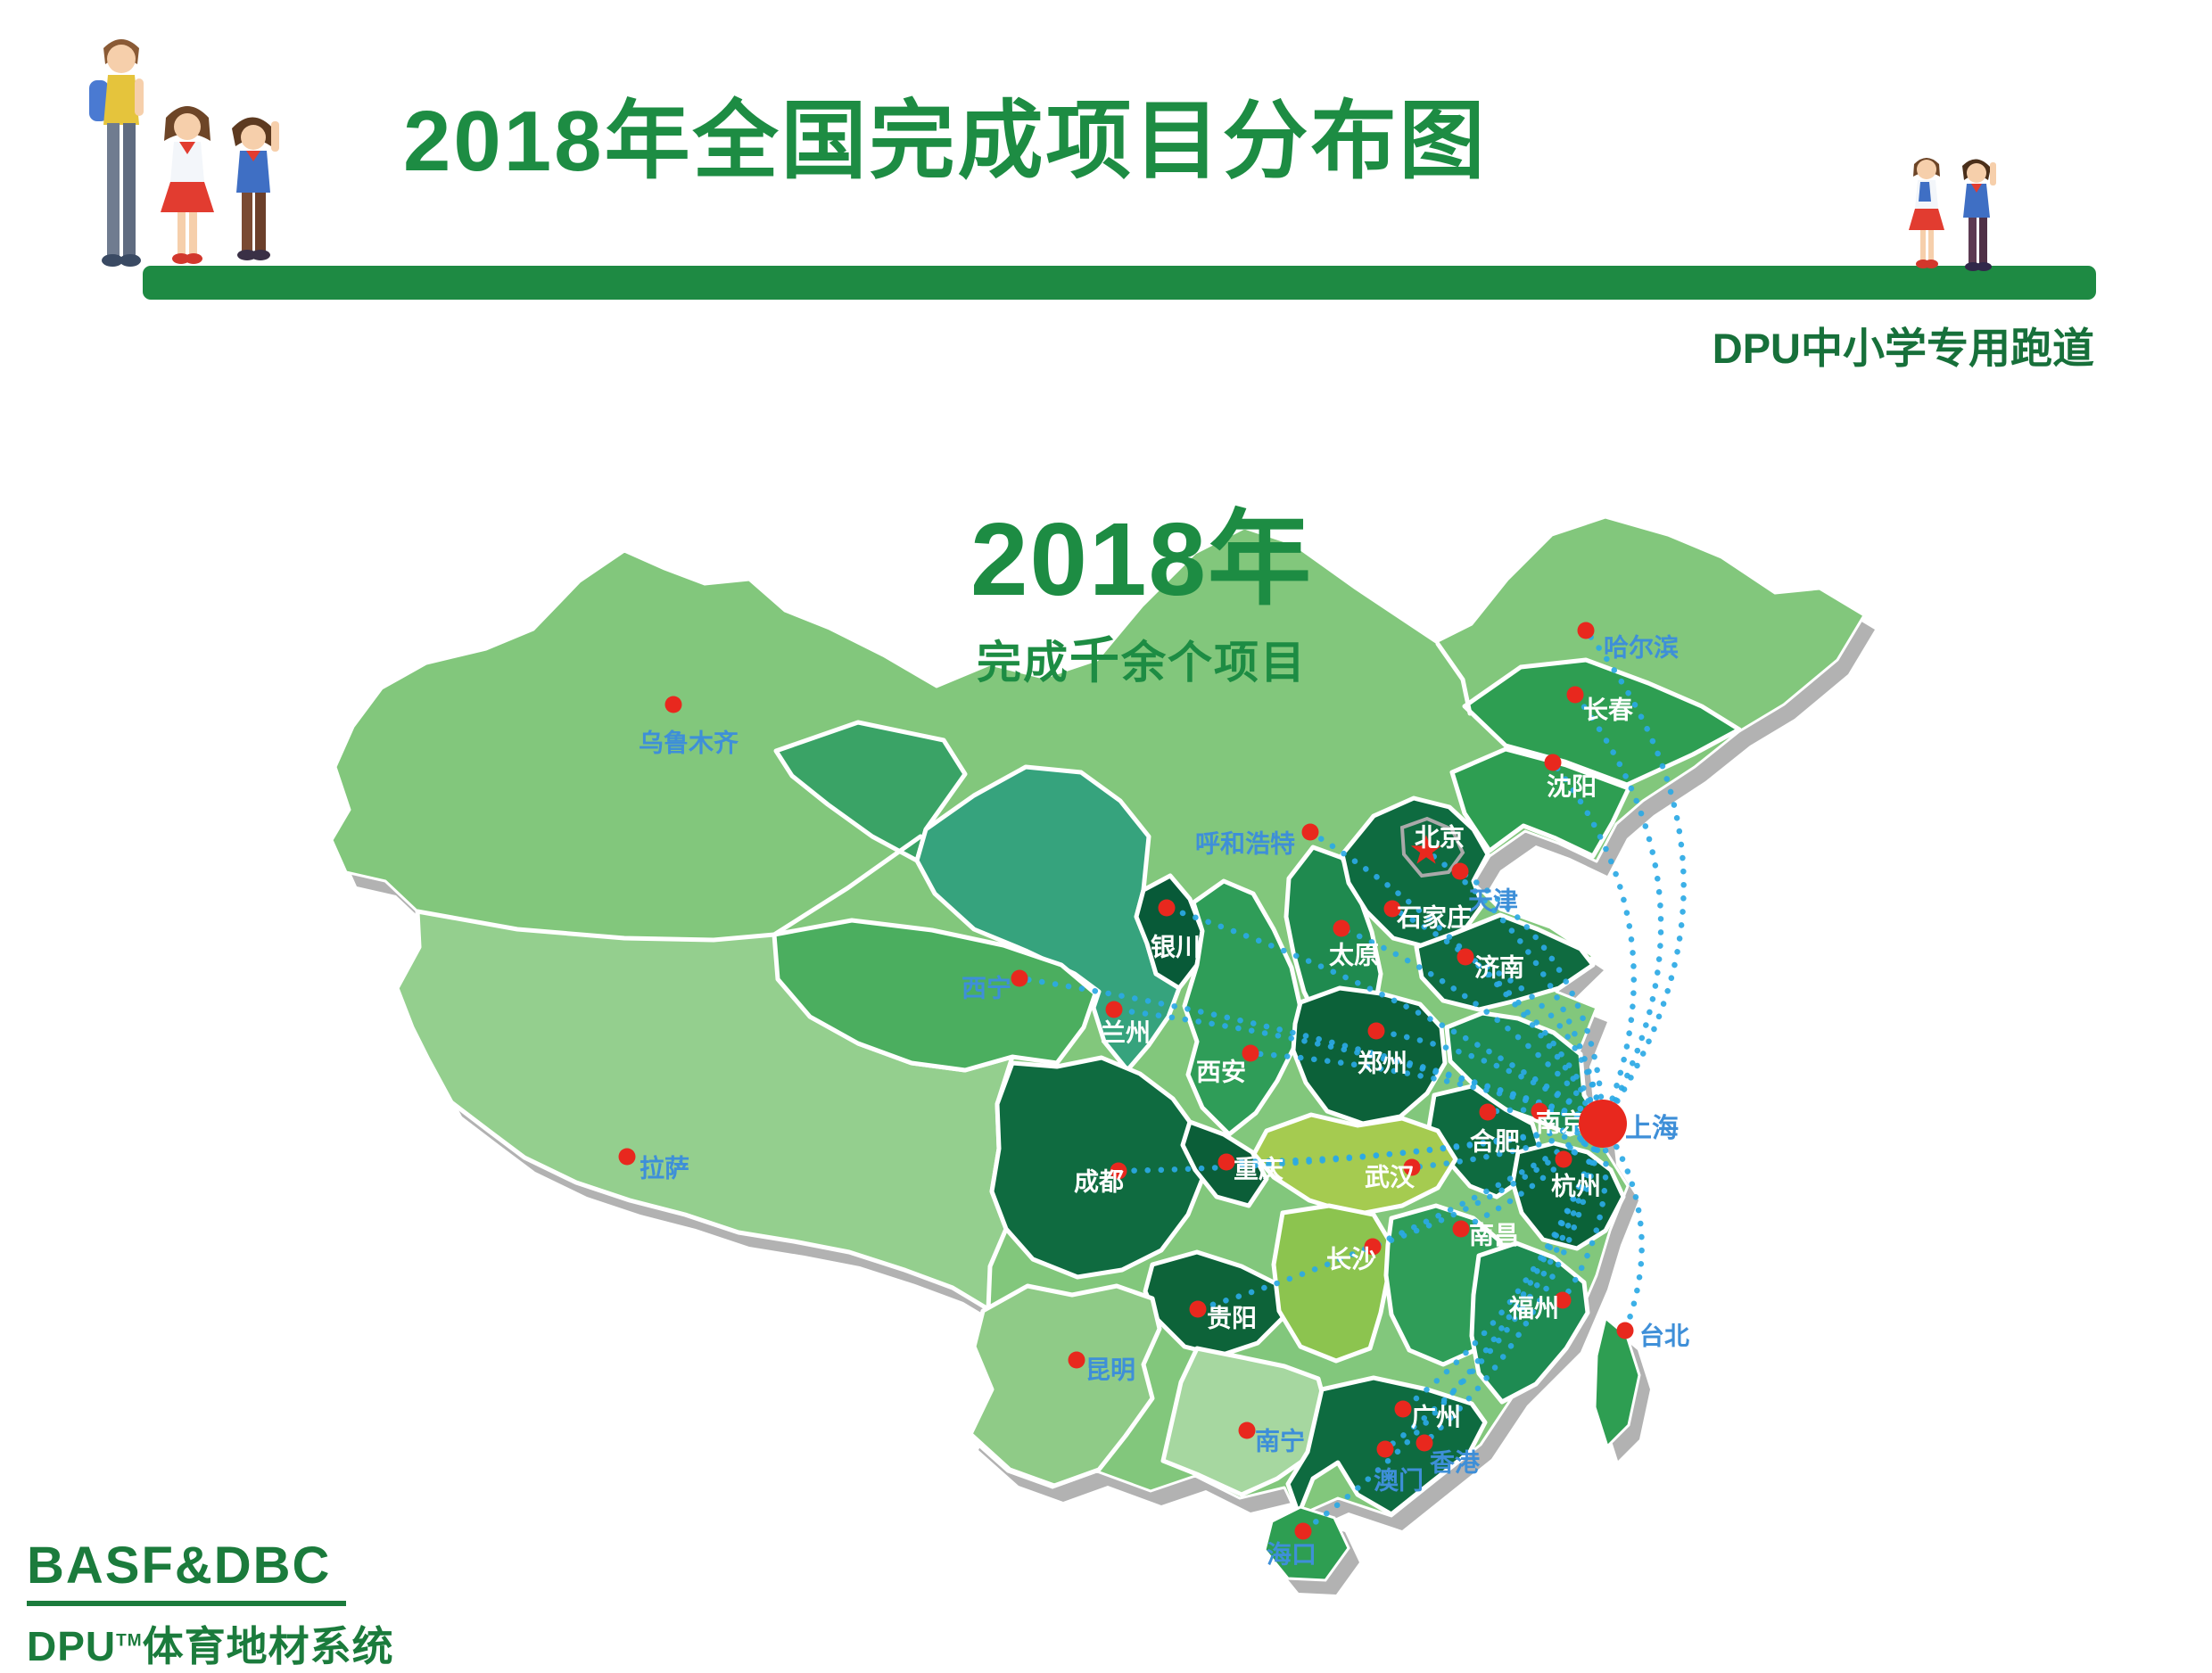 This screenshot has height=1673, width=2212. Describe the element at coordinates (1495, 1140) in the screenshot. I see `city-label-hefei: 合肥` at that location.